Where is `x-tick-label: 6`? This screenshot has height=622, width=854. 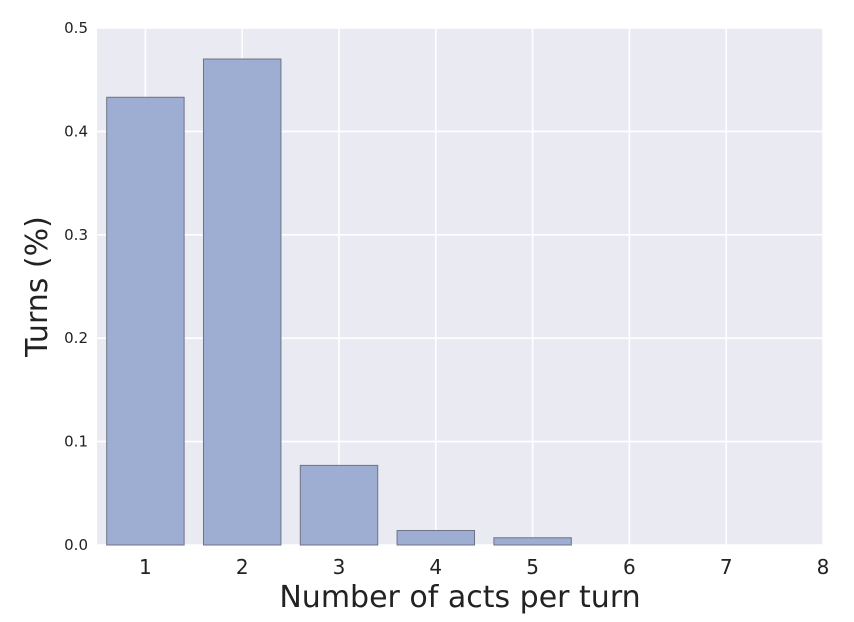
x-tick-label: 6 is located at coordinates (629, 567).